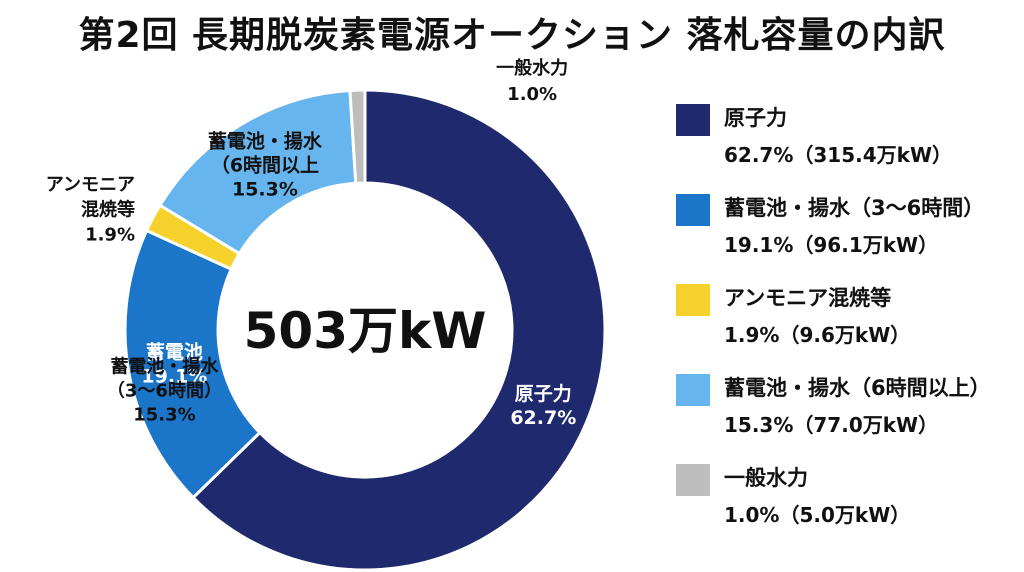 The height and width of the screenshot is (572, 1024). I want to click on slice-label-2-line-1: 混焼等, so click(108, 209).